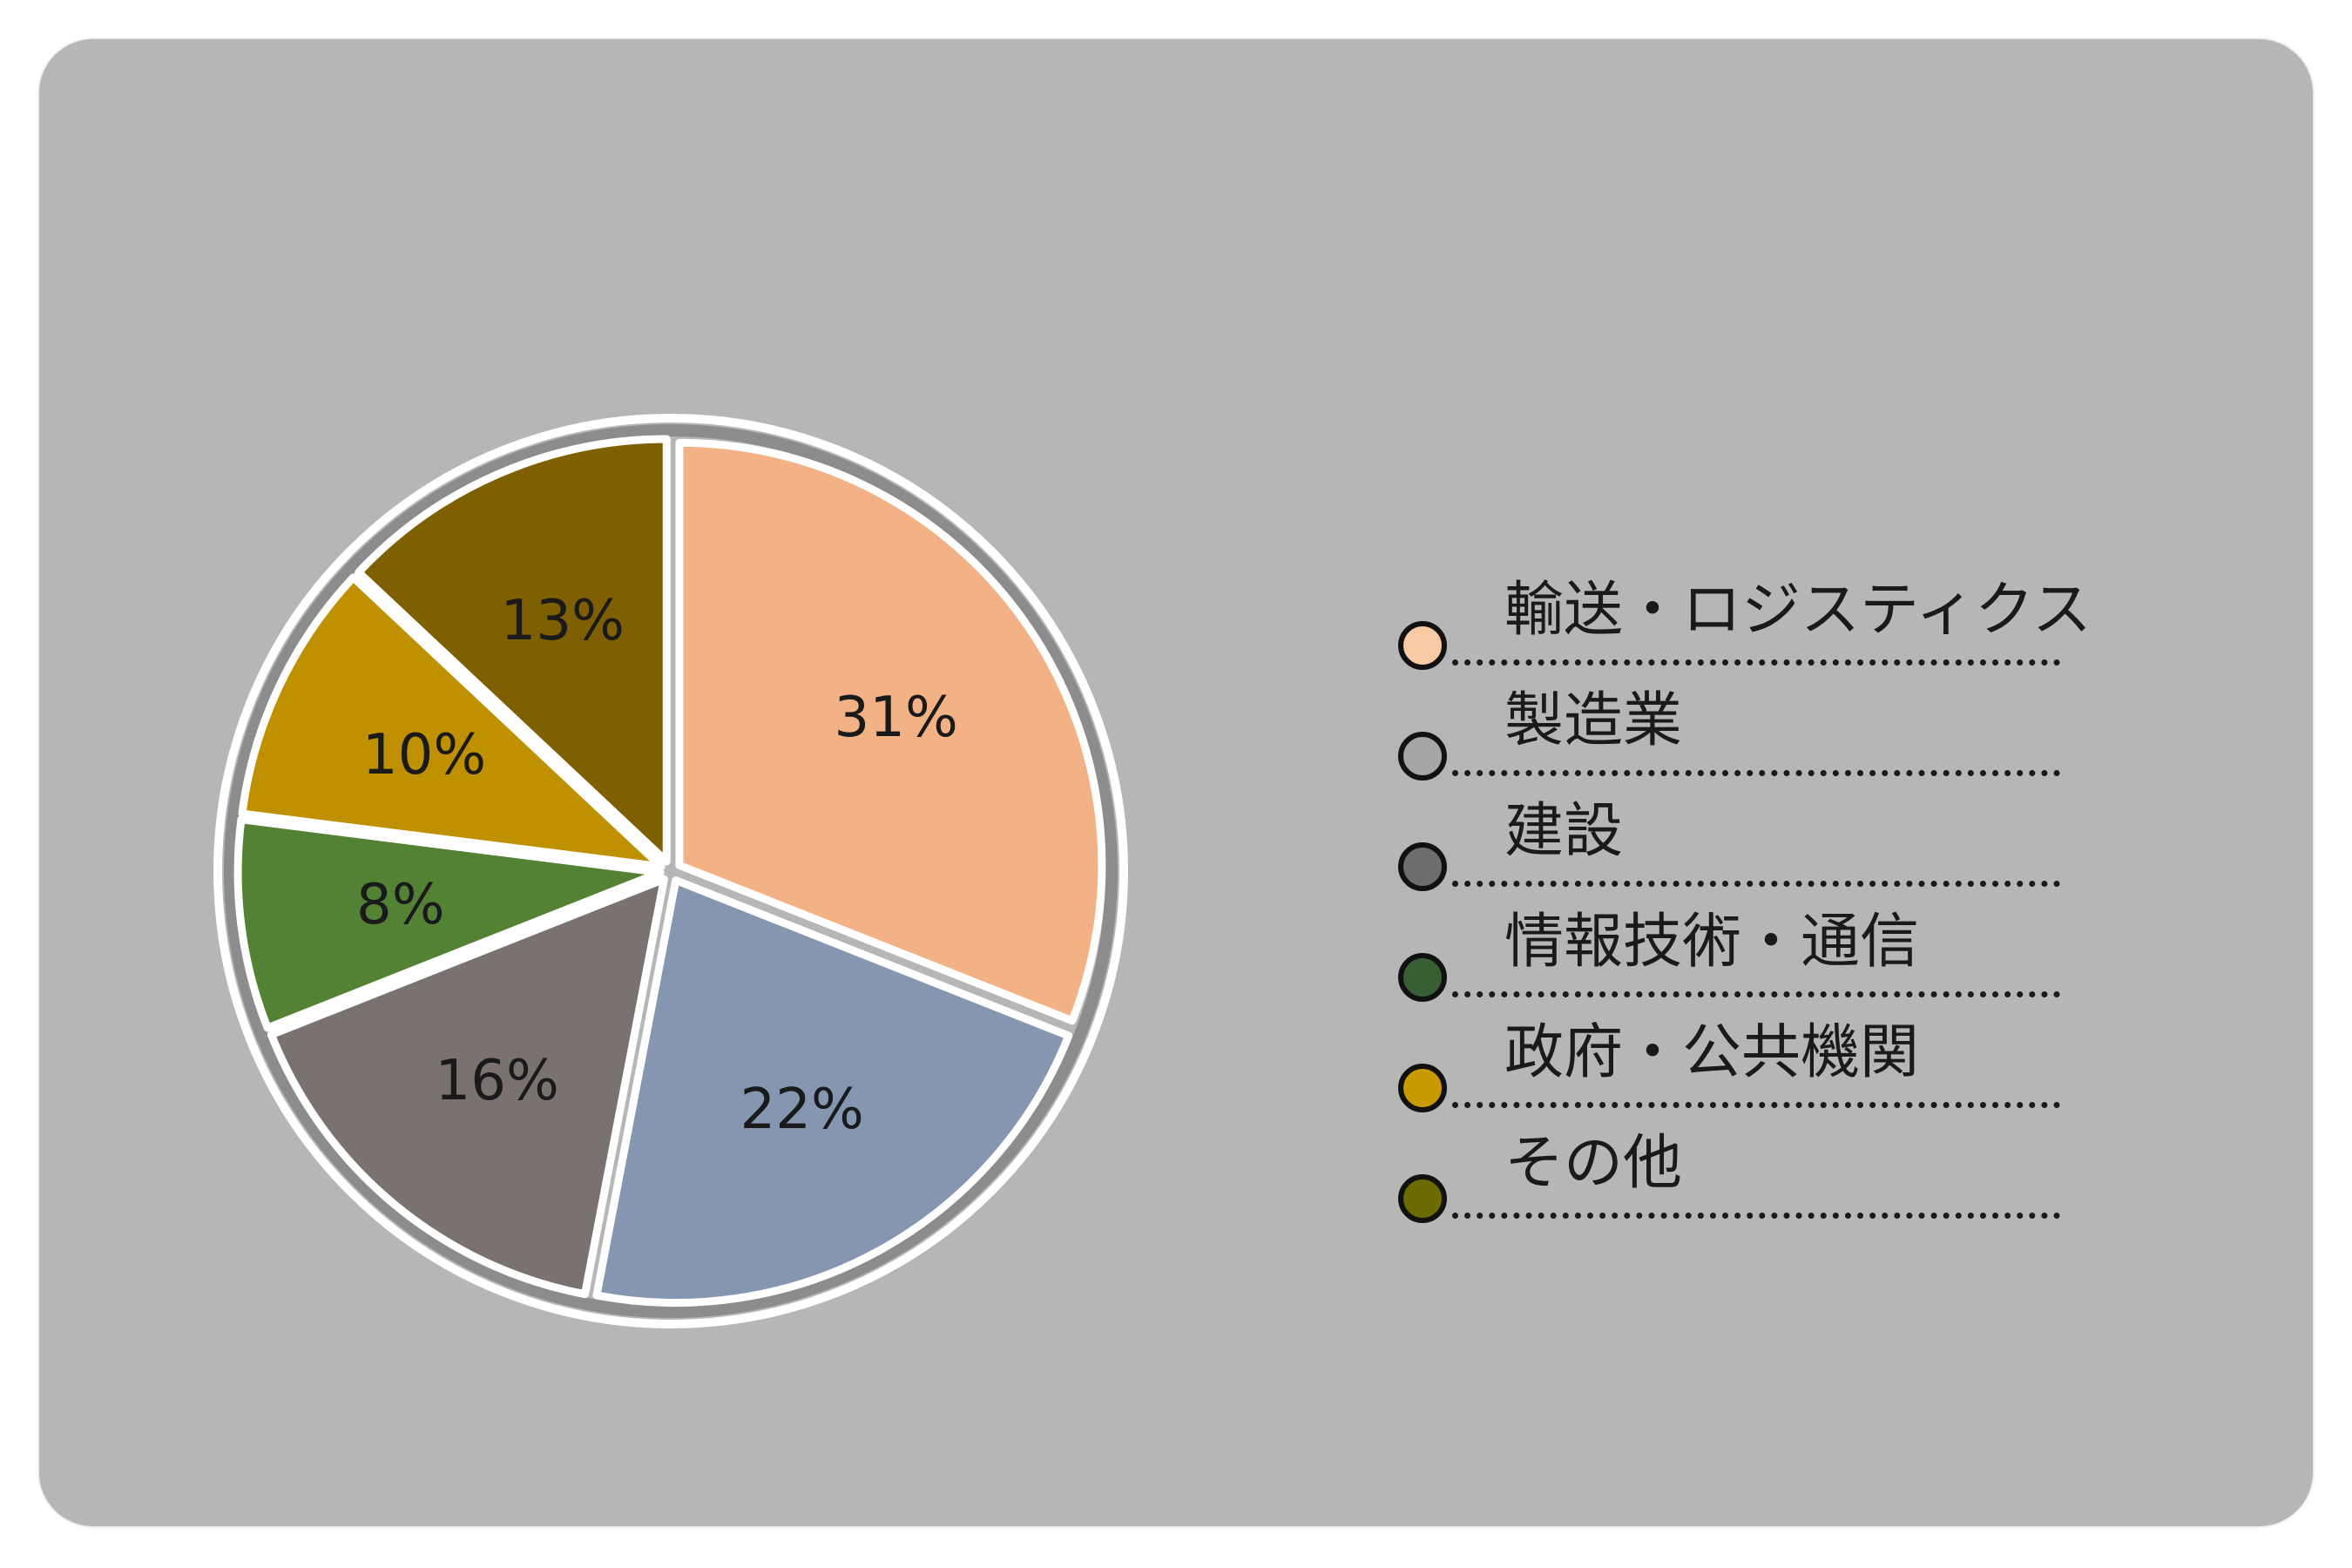 The width and height of the screenshot is (2352, 1568). What do you see at coordinates (1422, 1198) in the screenshot?
I see `legend-marker-other` at bounding box center [1422, 1198].